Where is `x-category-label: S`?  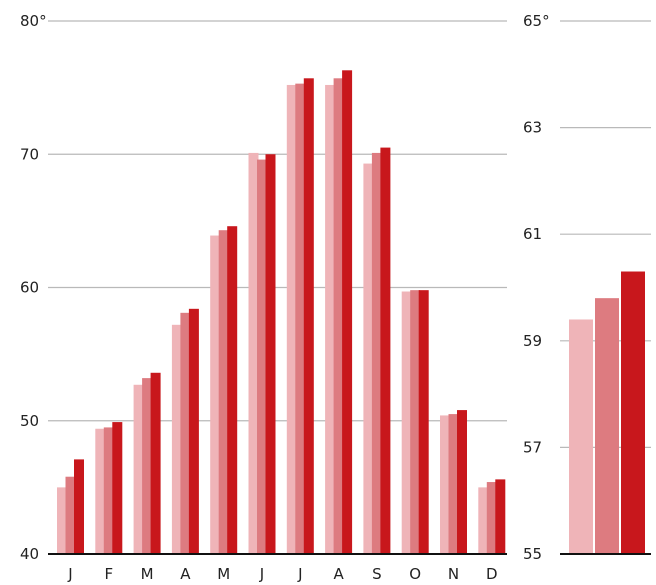
x-category-label: S is located at coordinates (377, 574).